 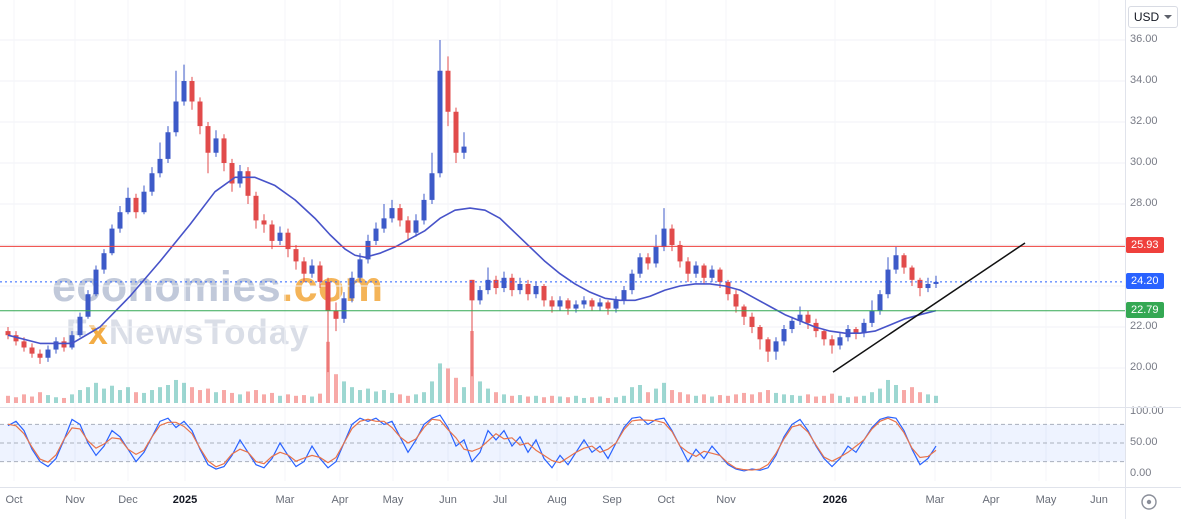 What do you see at coordinates (1145, 280) in the screenshot?
I see `price-badge-last-price: 24.20` at bounding box center [1145, 280].